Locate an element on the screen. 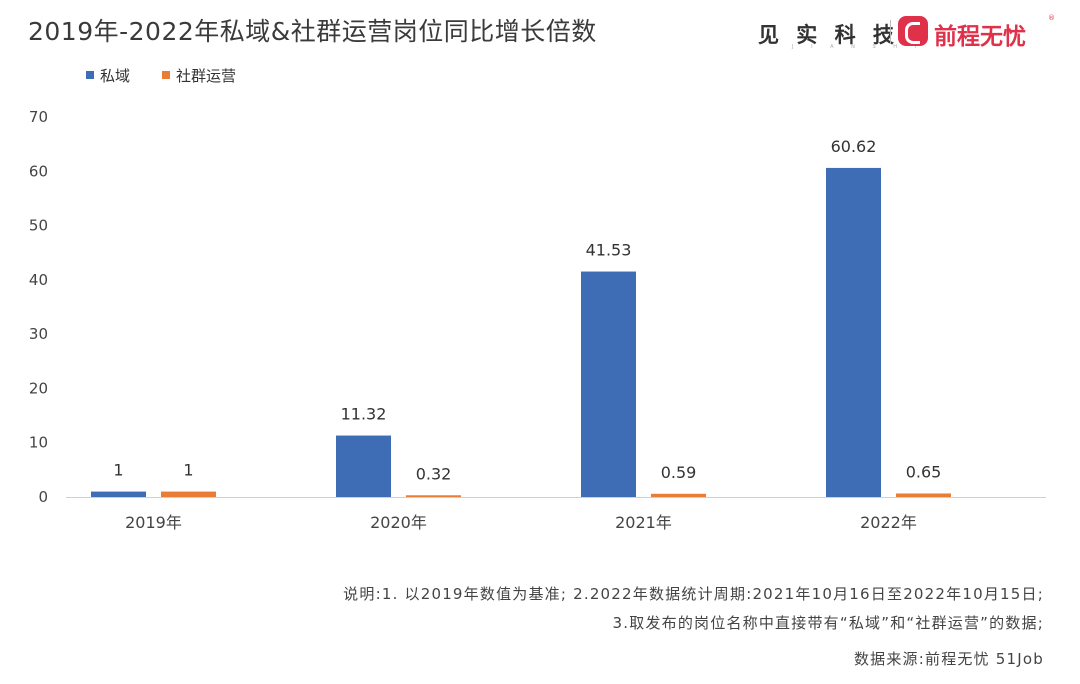  note-line-2: 3.取发布的岗位名称中直接带有“私域”和“社群运营”的数据; is located at coordinates (828, 623).